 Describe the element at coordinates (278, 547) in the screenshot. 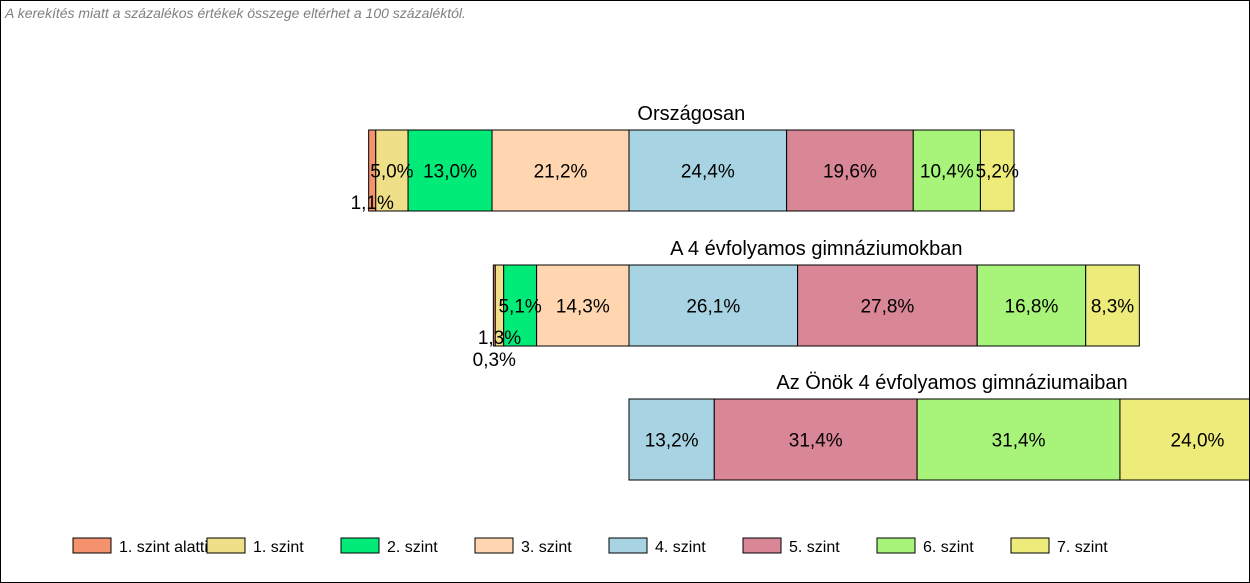

I see `legend-label: 1. szint` at that location.